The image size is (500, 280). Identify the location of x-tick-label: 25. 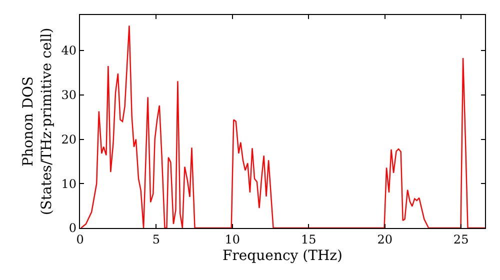
(461, 239).